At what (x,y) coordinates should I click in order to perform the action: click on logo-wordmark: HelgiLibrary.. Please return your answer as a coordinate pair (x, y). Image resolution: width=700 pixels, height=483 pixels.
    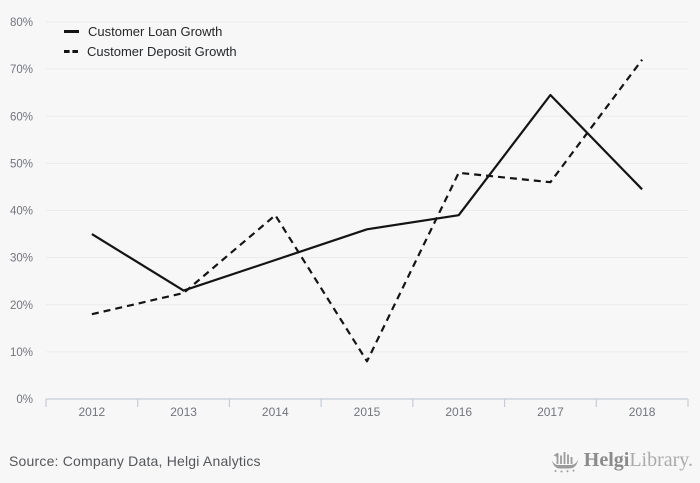
    Looking at the image, I should click on (638, 460).